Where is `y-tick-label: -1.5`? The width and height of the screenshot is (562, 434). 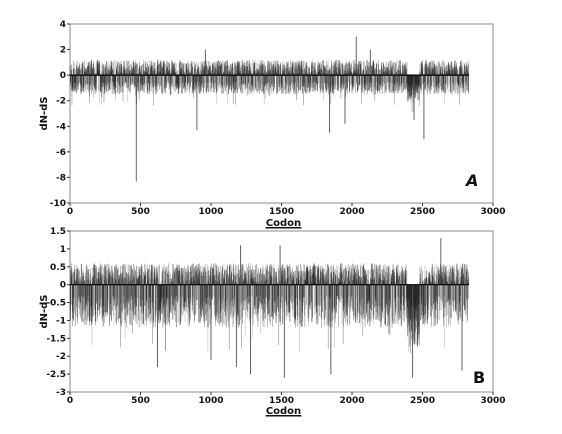 y-tick-label: -1.5 is located at coordinates (56, 339).